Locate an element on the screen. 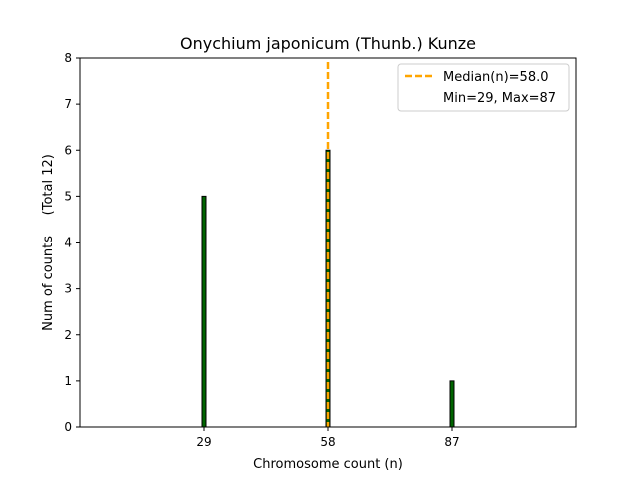 This screenshot has width=640, height=480. legend-median-label: Median(n)=58.0 is located at coordinates (496, 77).